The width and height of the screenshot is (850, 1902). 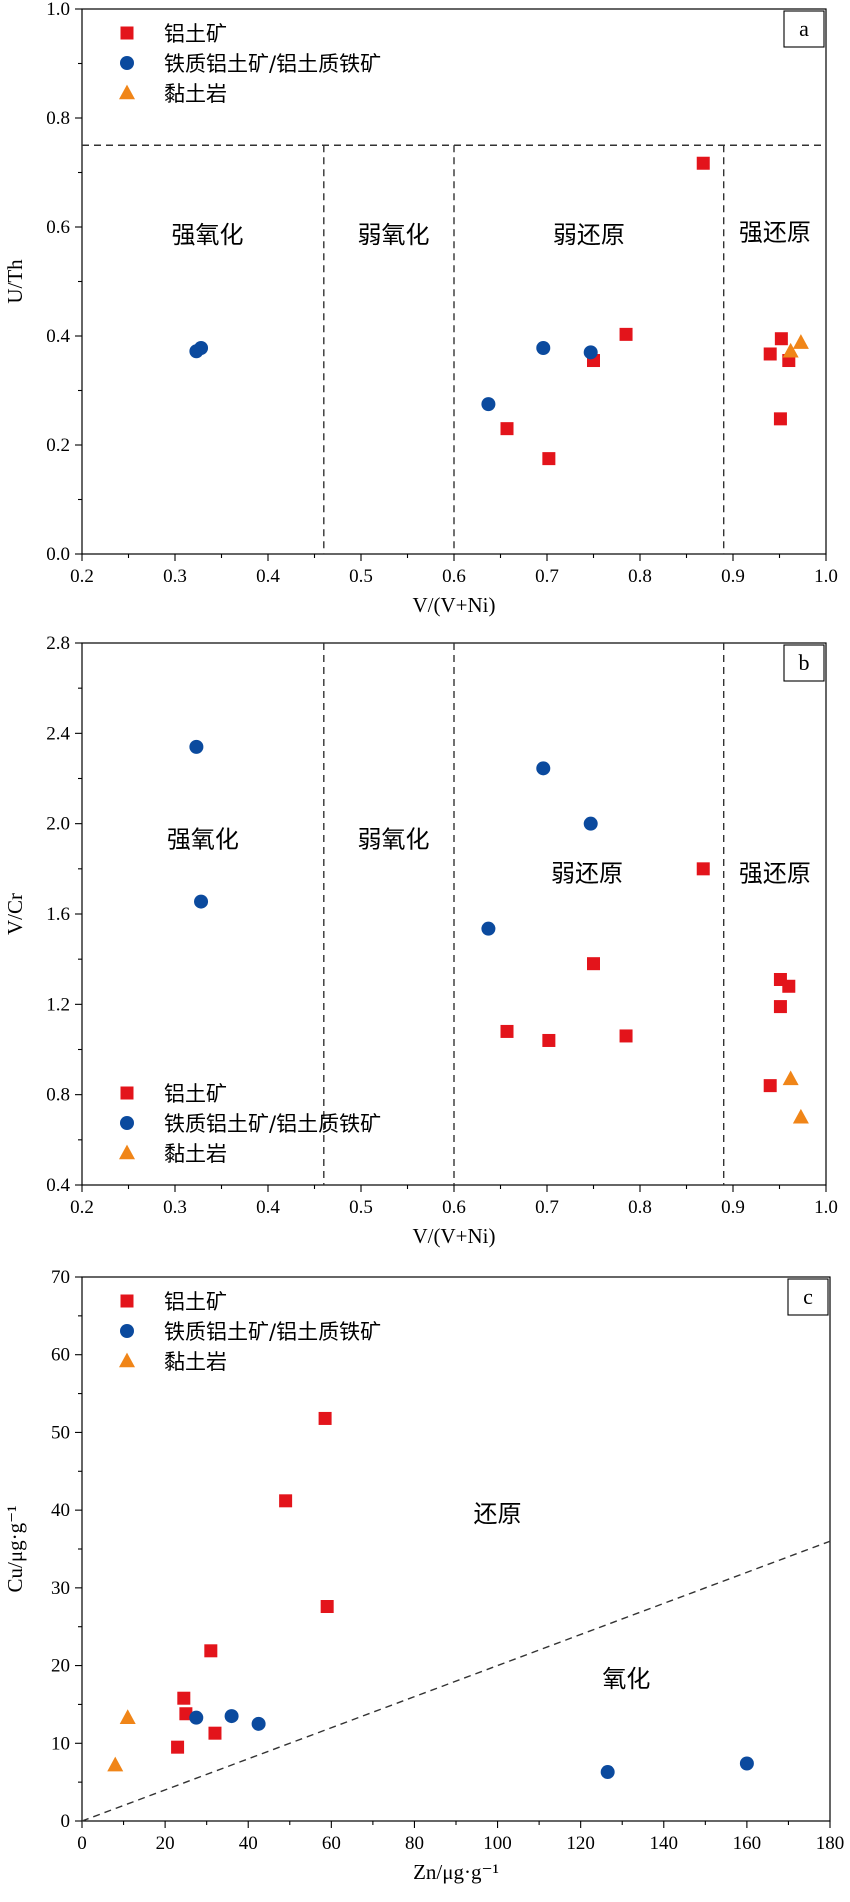 What do you see at coordinates (58, 643) in the screenshot?
I see `y-tick-label: 2.8` at bounding box center [58, 643].